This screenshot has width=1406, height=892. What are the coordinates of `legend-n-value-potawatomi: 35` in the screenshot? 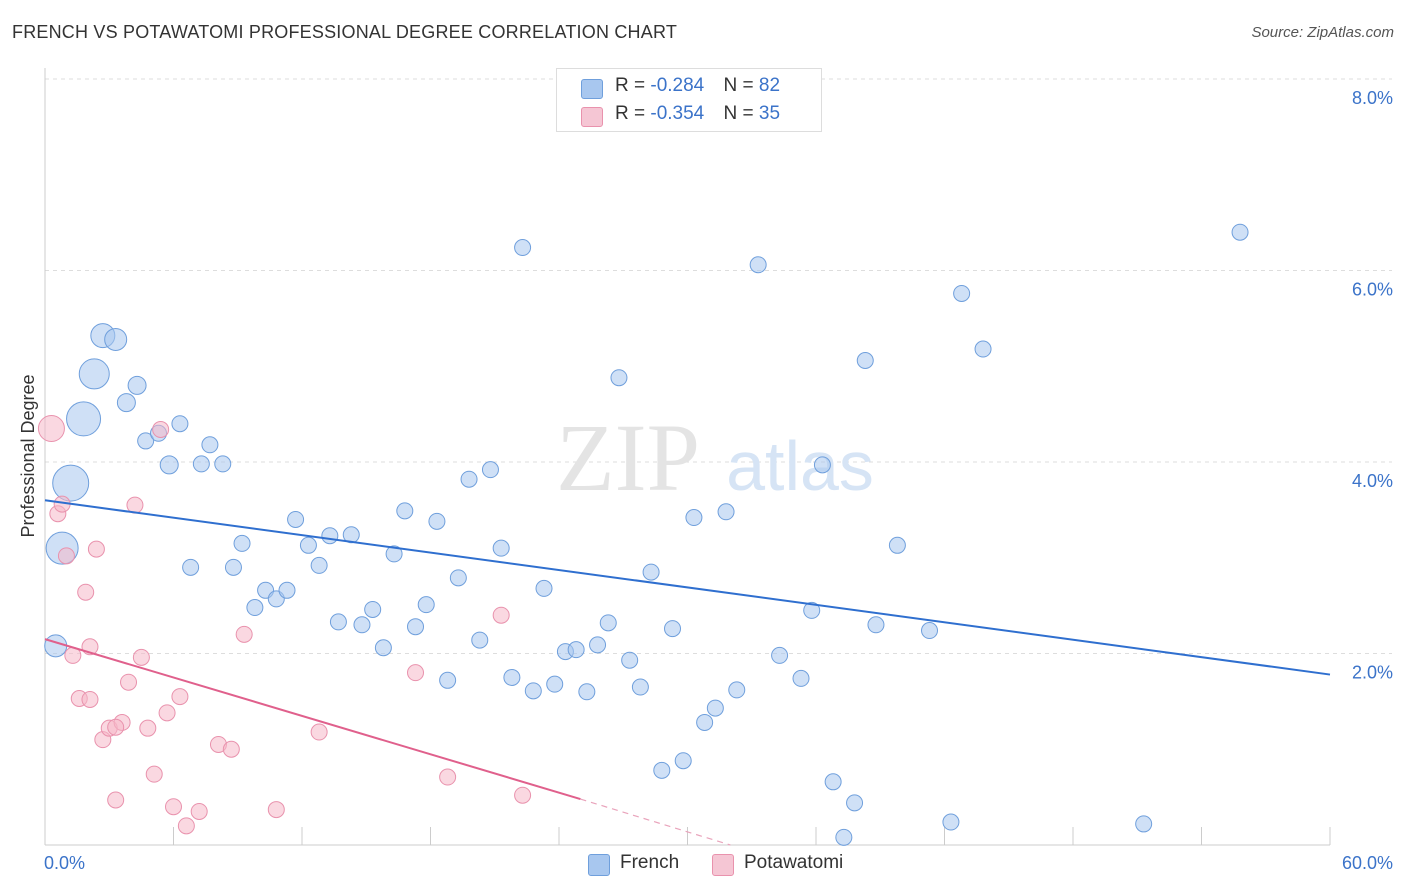 It's located at (769, 113).